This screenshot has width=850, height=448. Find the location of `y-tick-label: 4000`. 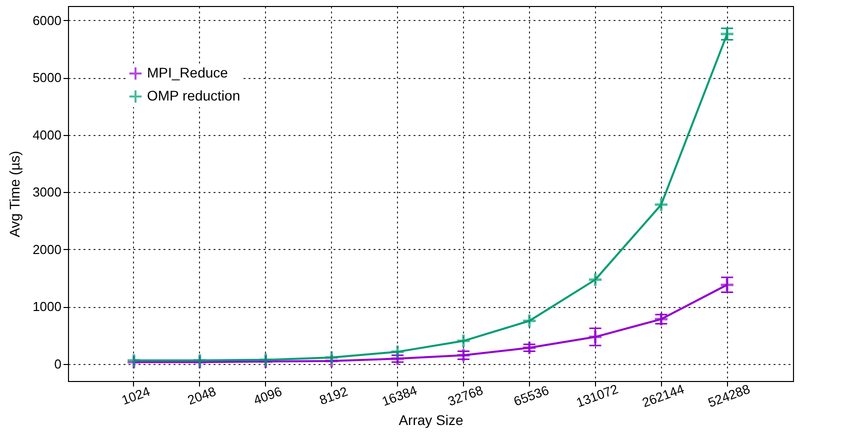

y-tick-label: 4000 is located at coordinates (47, 134).